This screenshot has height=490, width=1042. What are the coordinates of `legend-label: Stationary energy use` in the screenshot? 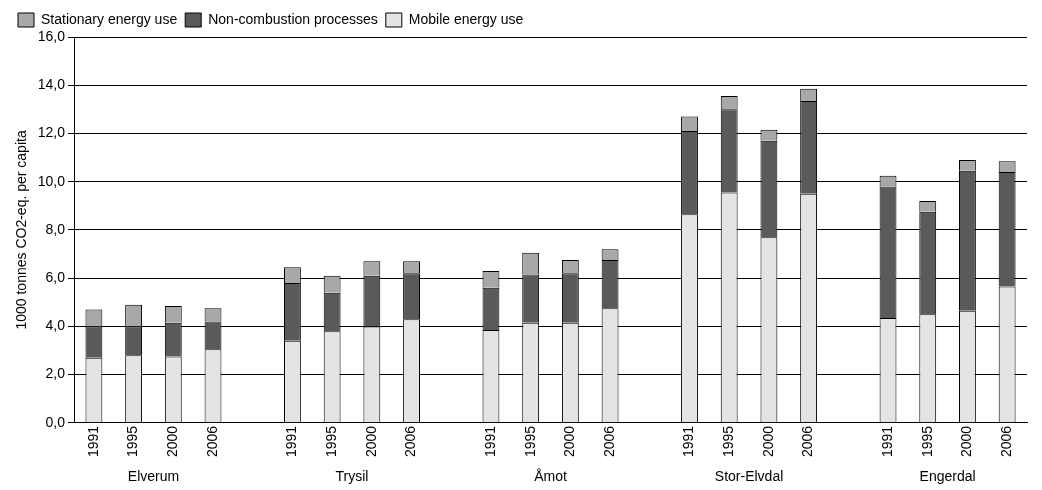 It's located at (109, 18).